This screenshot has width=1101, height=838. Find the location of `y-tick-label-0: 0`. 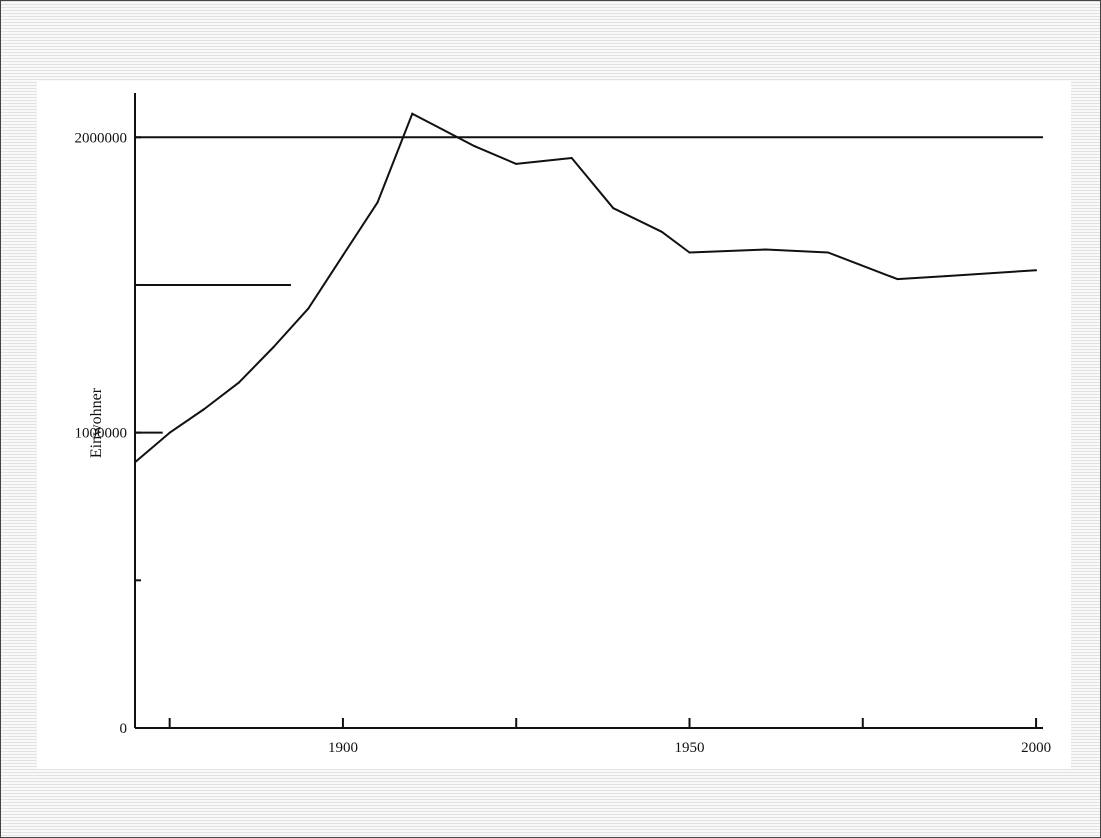

y-tick-label-0: 0 is located at coordinates (124, 729).